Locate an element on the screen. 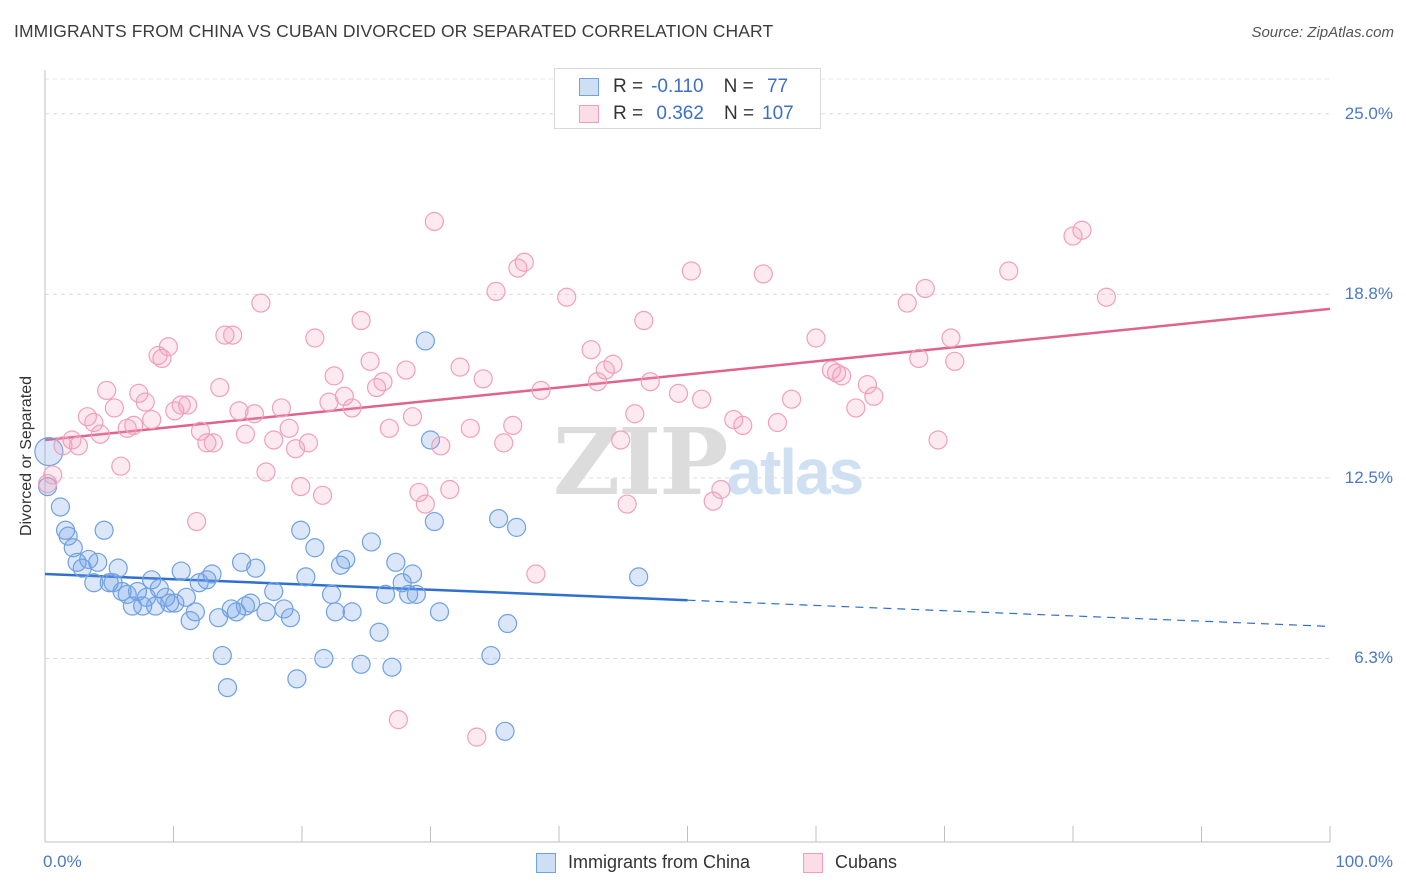 This screenshot has height=892, width=1406. legend-swatch-china is located at coordinates (546, 862).